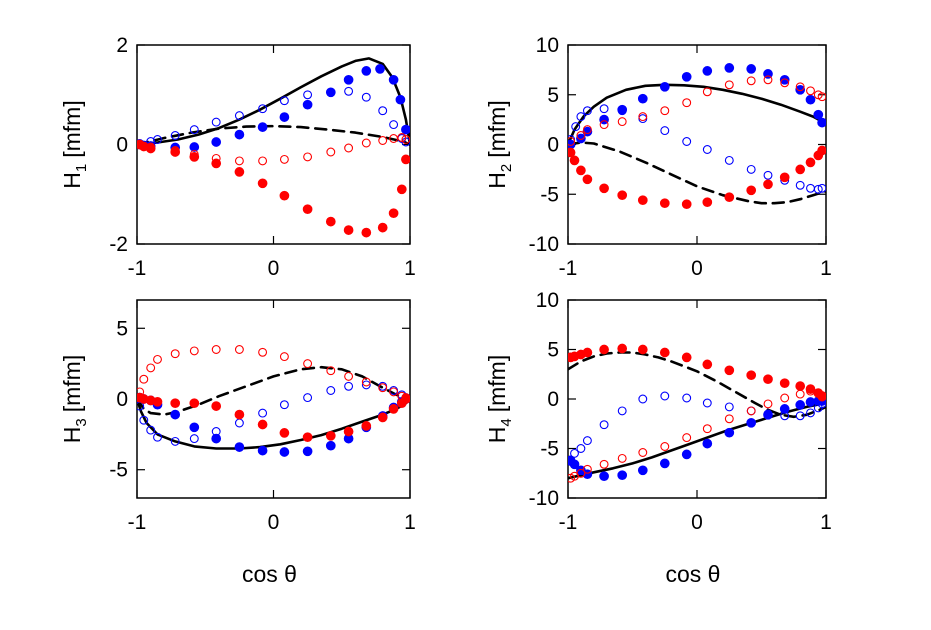 Image resolution: width=931 pixels, height=630 pixels. I want to click on y-axis-label-main: H, so click(72, 180).